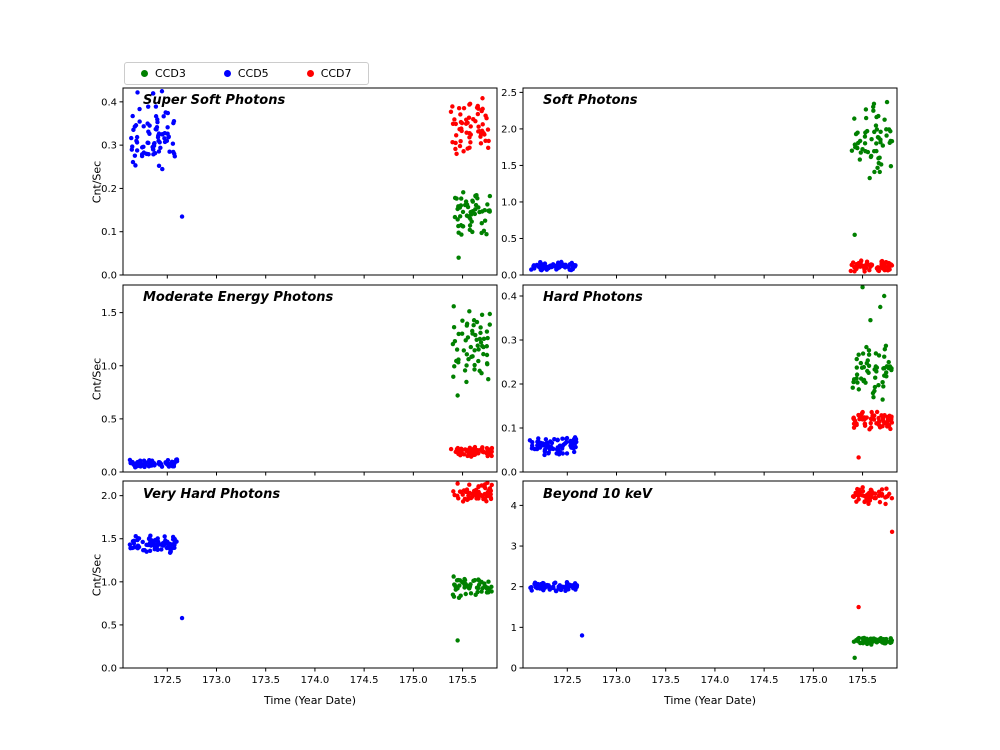 This screenshot has height=750, width=1000. I want to click on y-tick-label: 3, so click(514, 547).